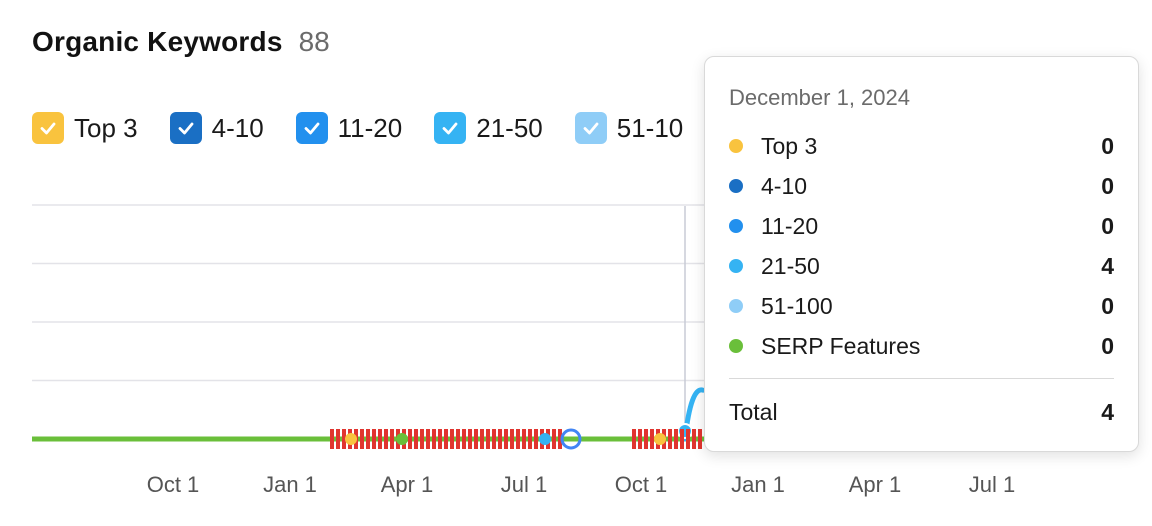  I want to click on tooltip-total-label: Total, so click(753, 411).